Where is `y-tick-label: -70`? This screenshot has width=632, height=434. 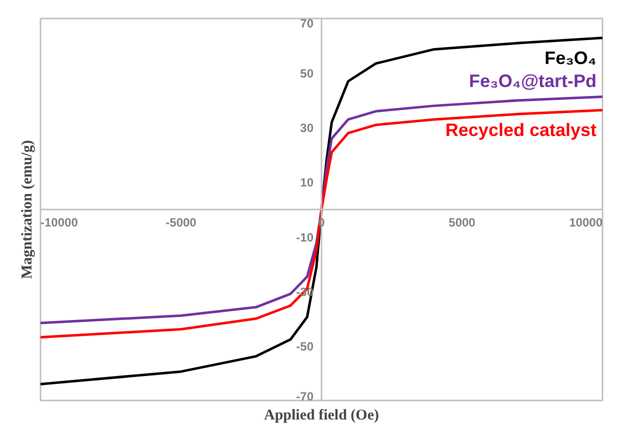 y-tick-label: -70 is located at coordinates (305, 397).